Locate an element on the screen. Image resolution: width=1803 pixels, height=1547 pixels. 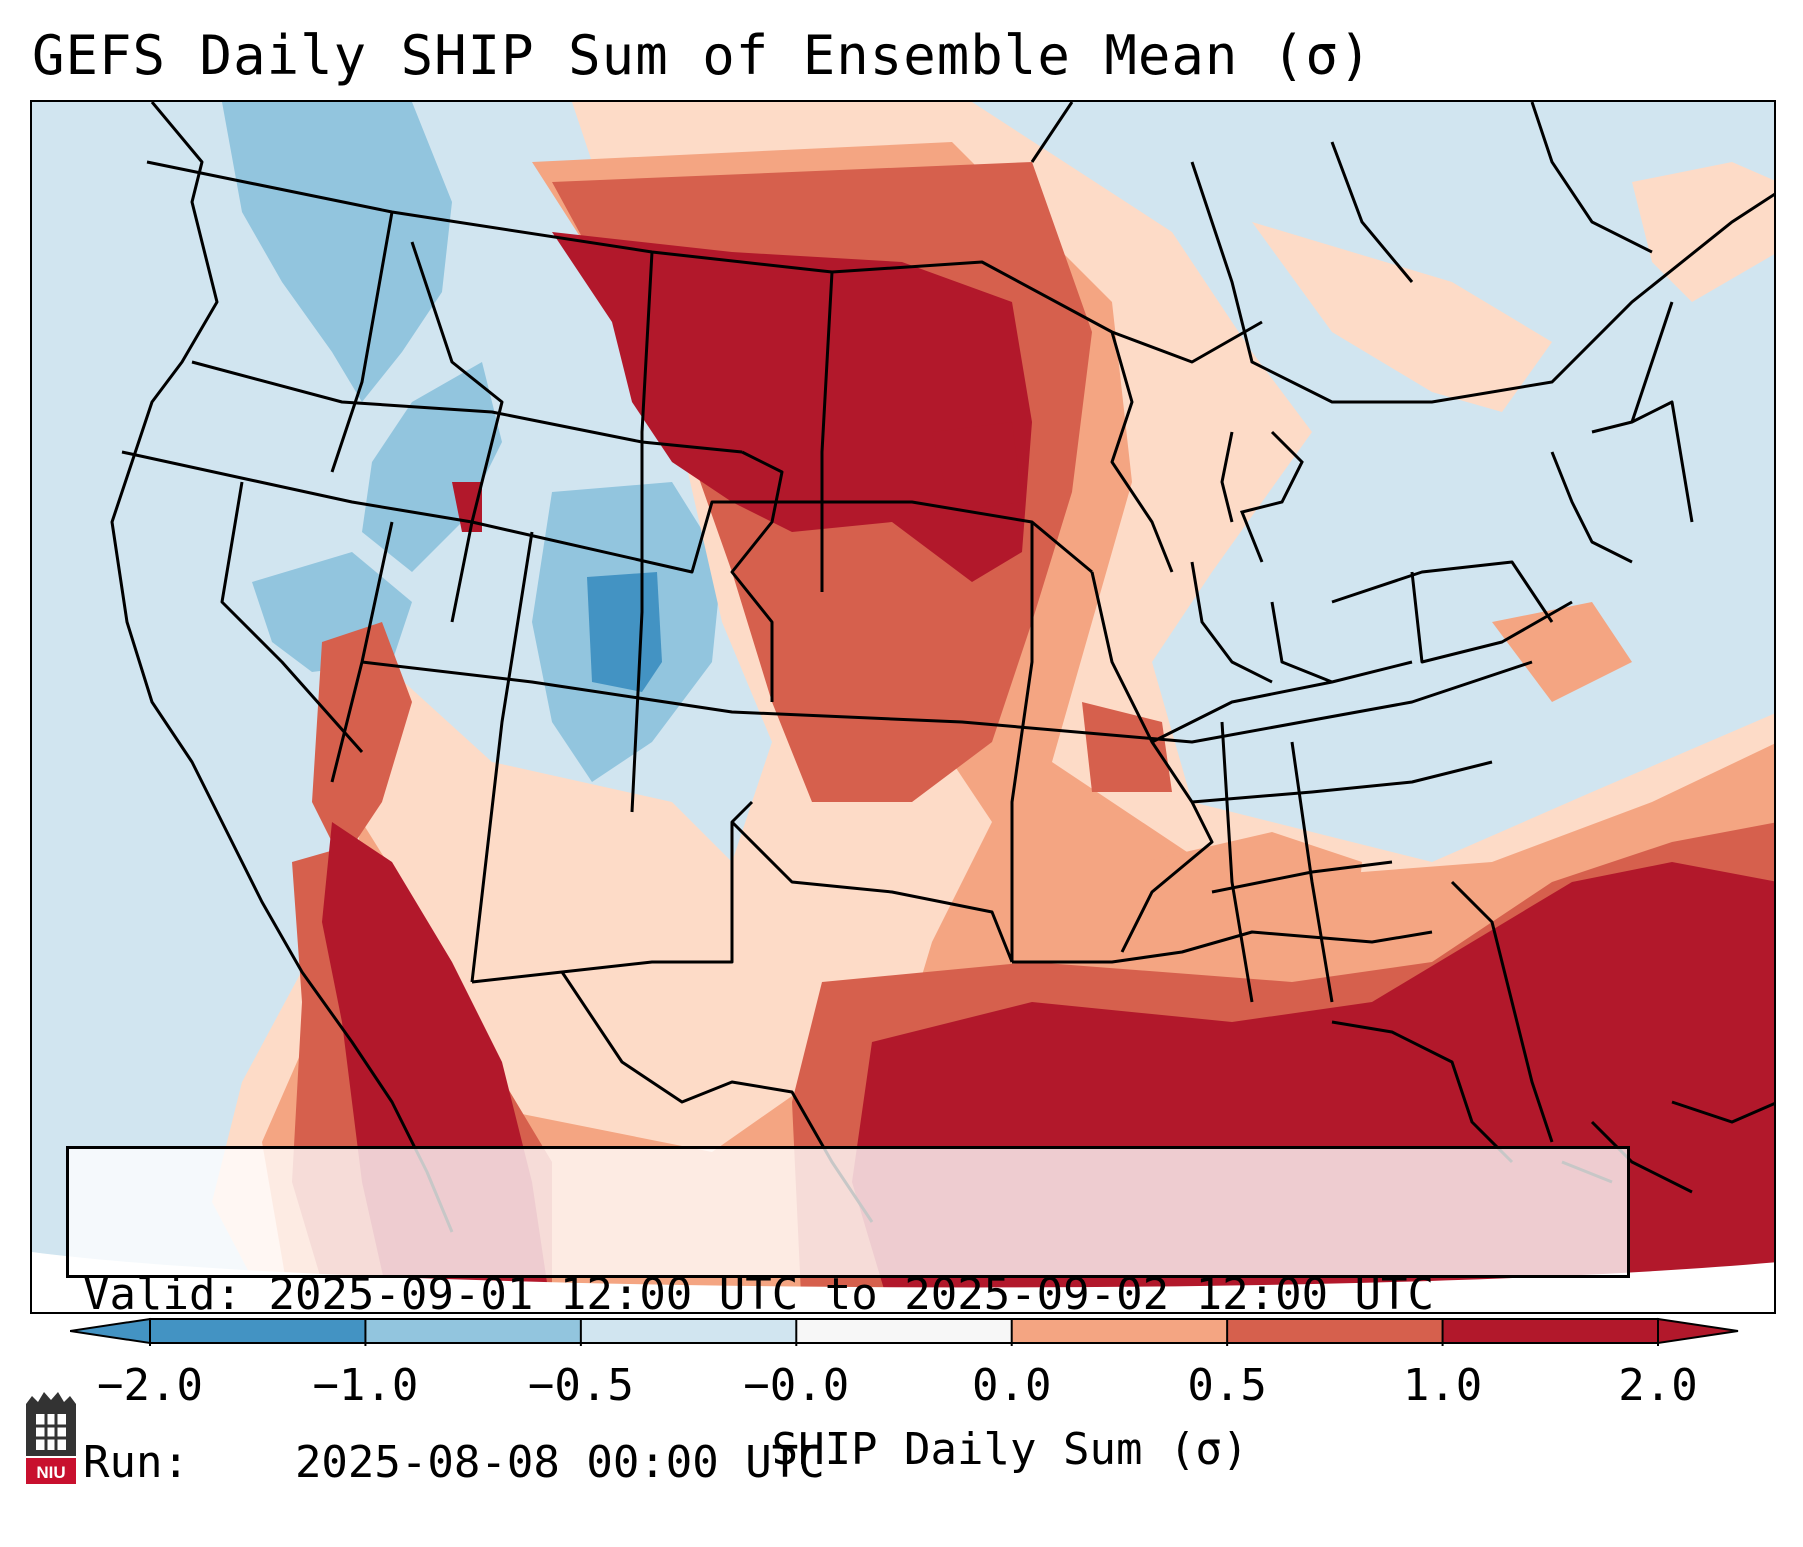
run-value: 2025-08-08 00:00 UTC is located at coordinates (559, 1462).